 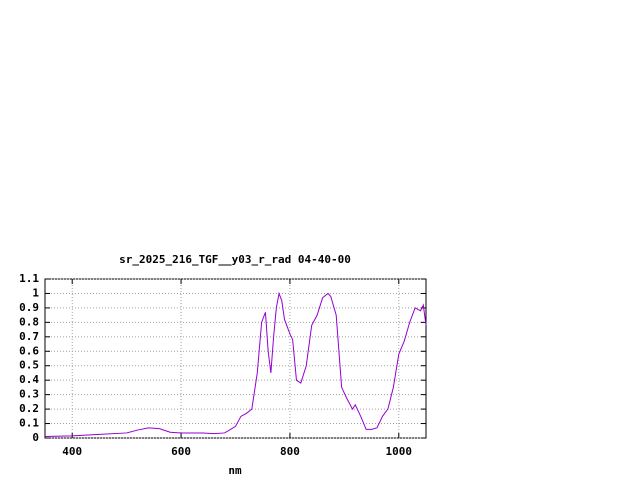 What do you see at coordinates (29, 321) in the screenshot?
I see `y-tick-label: 0.8` at bounding box center [29, 321].